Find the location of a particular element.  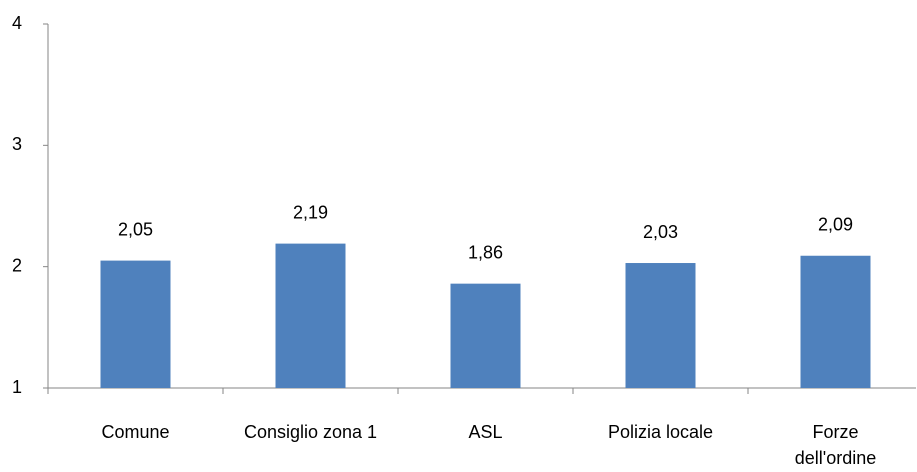

data-label: 1,86 is located at coordinates (485, 252).